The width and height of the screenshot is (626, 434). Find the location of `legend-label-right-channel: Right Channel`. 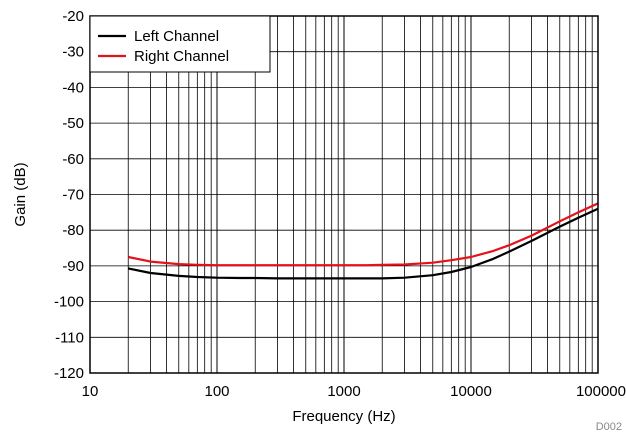

legend-label-right-channel: Right Channel is located at coordinates (181, 56).